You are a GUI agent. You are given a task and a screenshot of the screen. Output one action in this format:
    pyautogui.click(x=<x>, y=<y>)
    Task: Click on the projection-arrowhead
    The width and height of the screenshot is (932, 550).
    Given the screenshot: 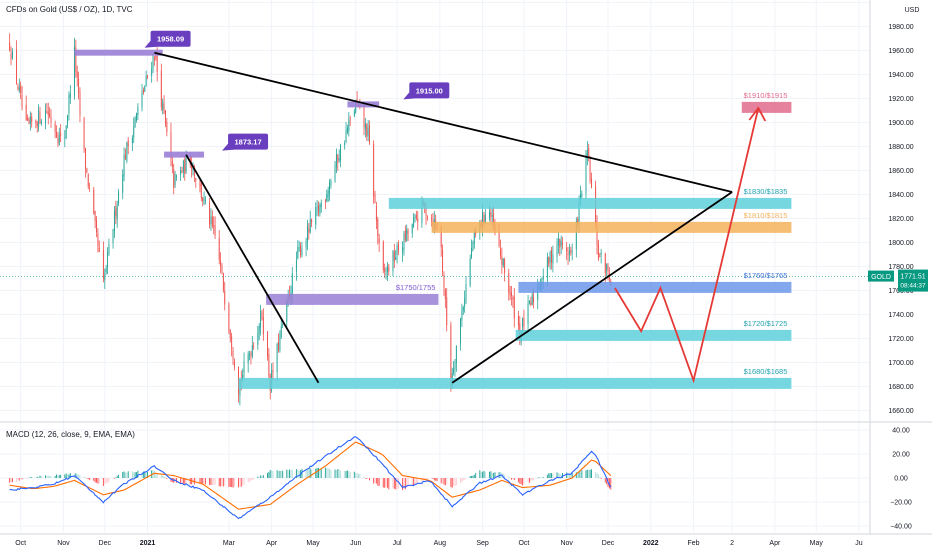 What is the action you would take?
    pyautogui.click(x=757, y=114)
    